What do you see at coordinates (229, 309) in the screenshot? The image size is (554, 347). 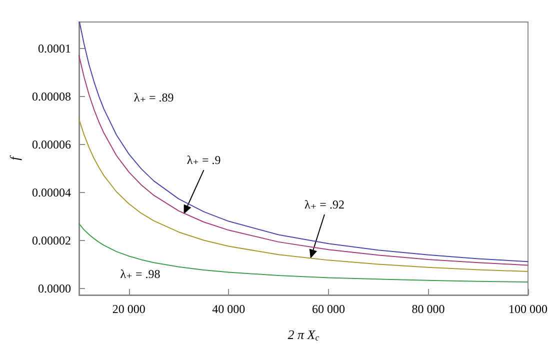 I see `x-tick-label: 40 000` at bounding box center [229, 309].